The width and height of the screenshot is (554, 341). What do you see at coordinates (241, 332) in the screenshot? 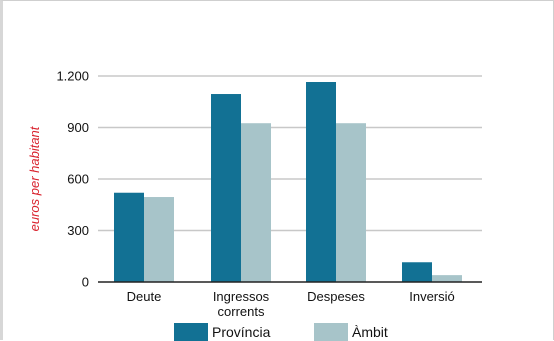
I see `legend-label: Província` at bounding box center [241, 332].